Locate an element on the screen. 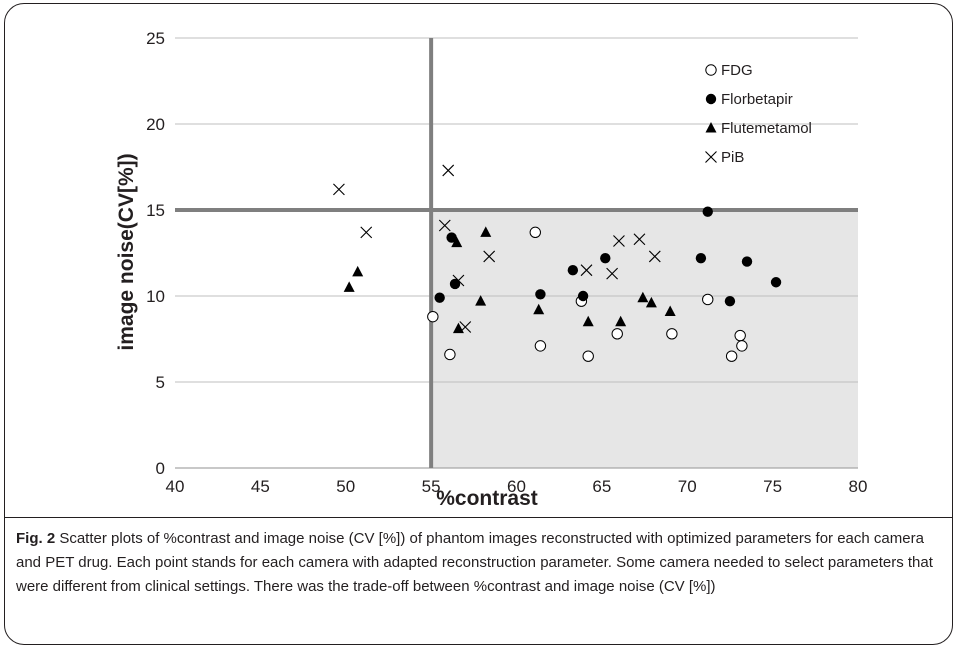  x-tick-label-60: 60 is located at coordinates (516, 486).